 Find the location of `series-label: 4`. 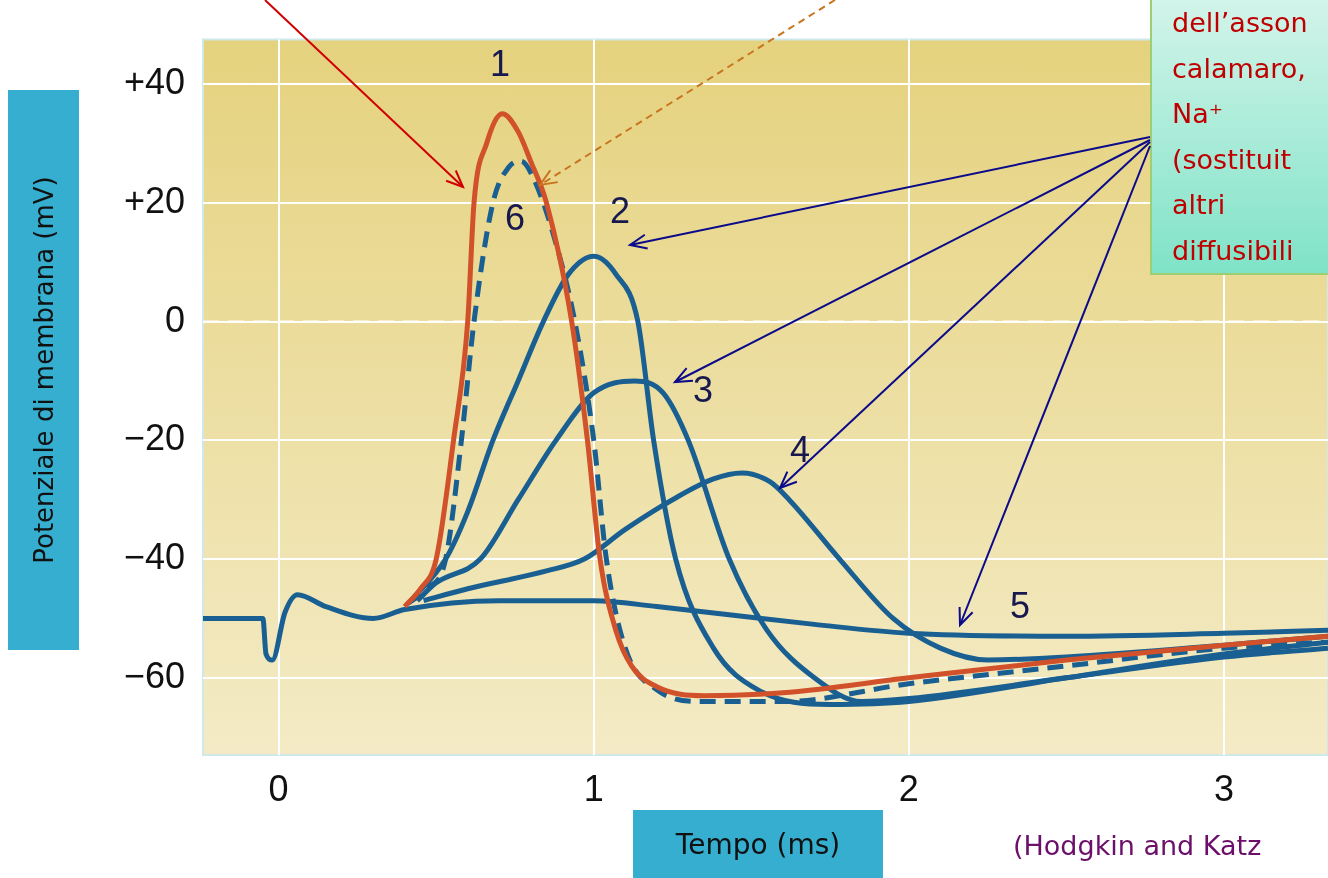

series-label: 4 is located at coordinates (800, 449).